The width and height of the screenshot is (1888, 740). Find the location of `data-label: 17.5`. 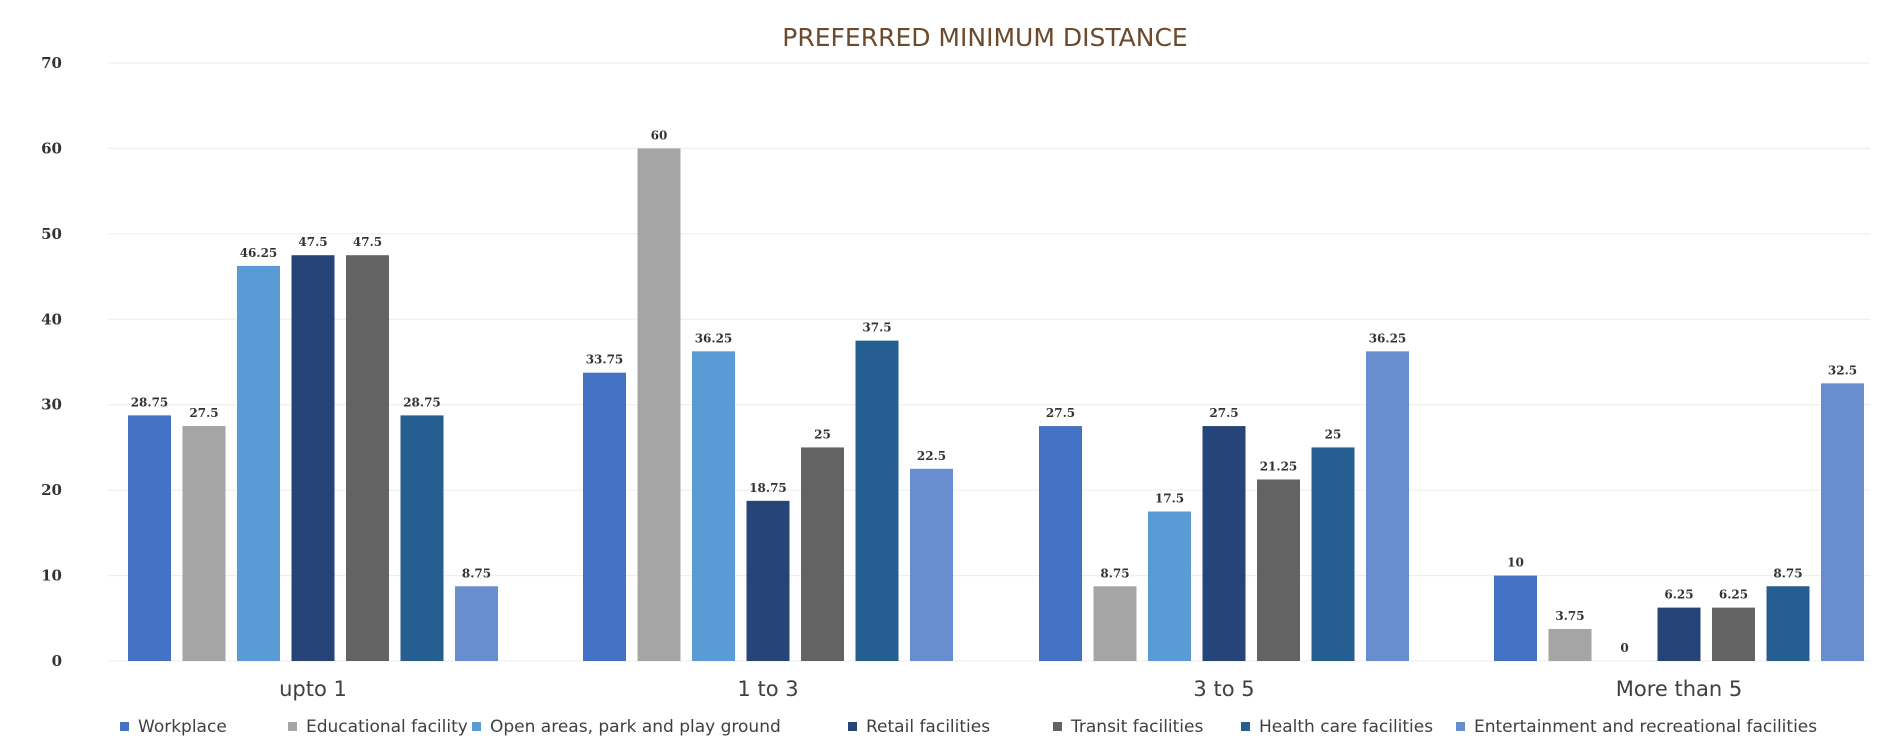

data-label: 17.5 is located at coordinates (1169, 499).